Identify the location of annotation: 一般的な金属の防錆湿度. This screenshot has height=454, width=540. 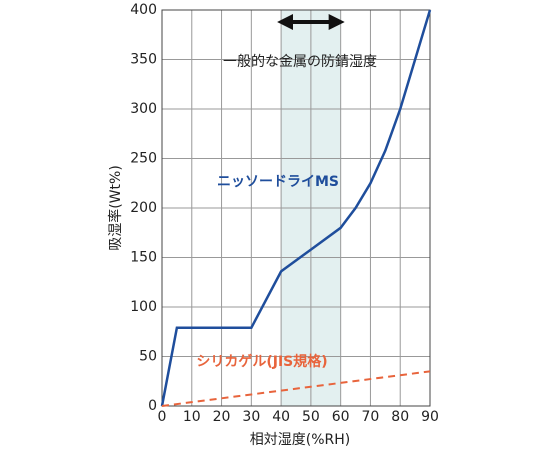
(300, 61).